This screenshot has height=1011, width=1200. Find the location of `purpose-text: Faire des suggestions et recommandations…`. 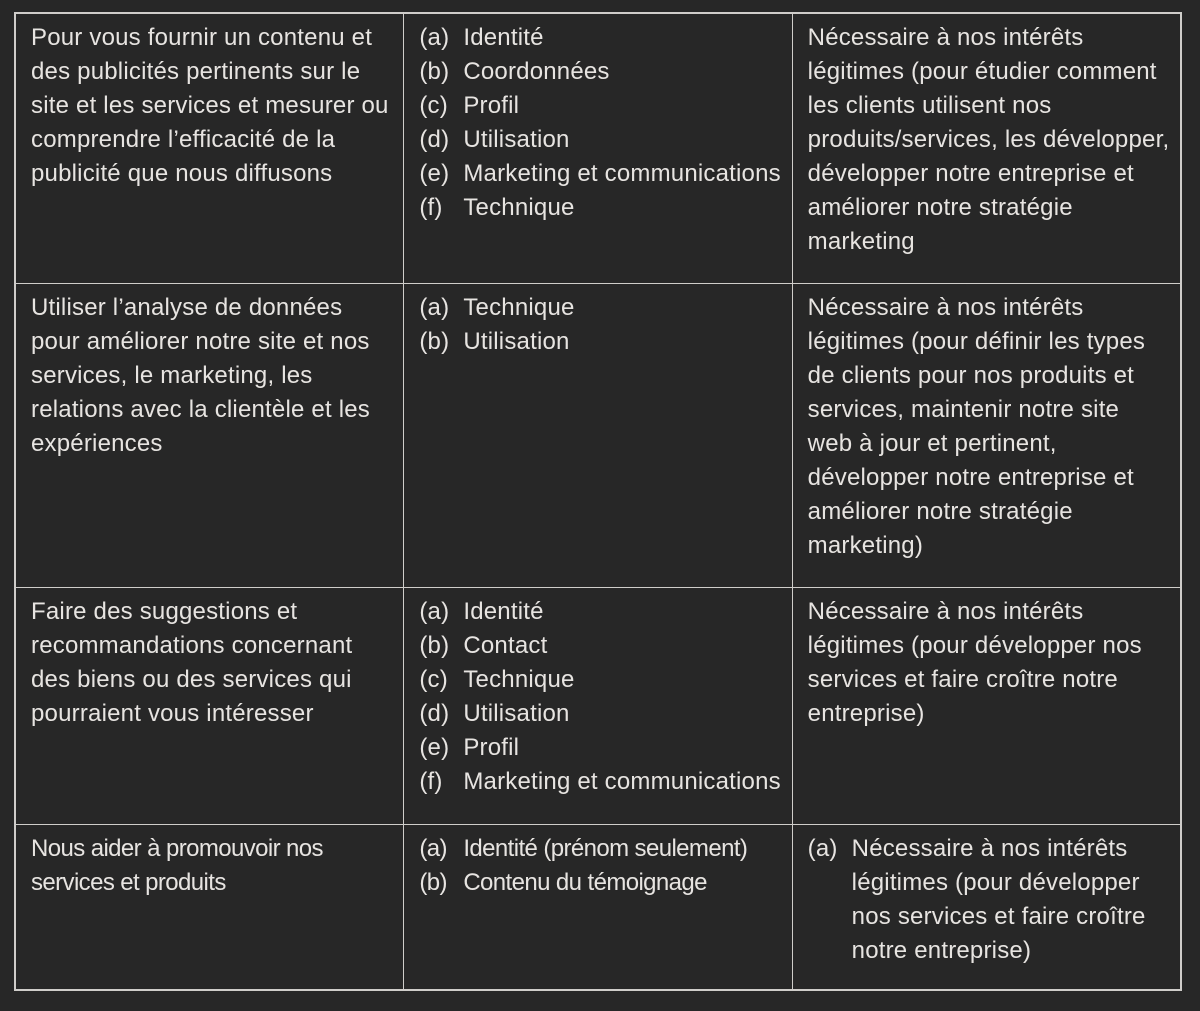

purpose-text: Faire des suggestions et recommandations… is located at coordinates (192, 662).